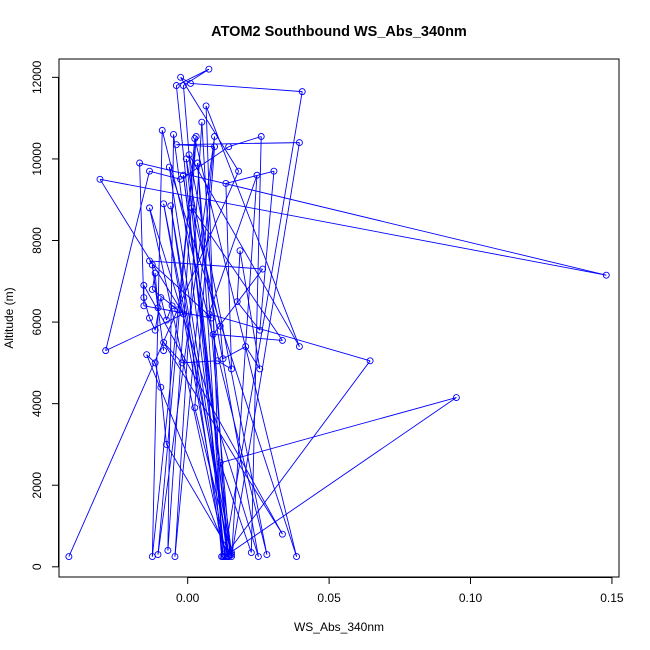 This screenshot has width=650, height=650. What do you see at coordinates (37, 240) in the screenshot?
I see `y-tick-label: 8000` at bounding box center [37, 240].